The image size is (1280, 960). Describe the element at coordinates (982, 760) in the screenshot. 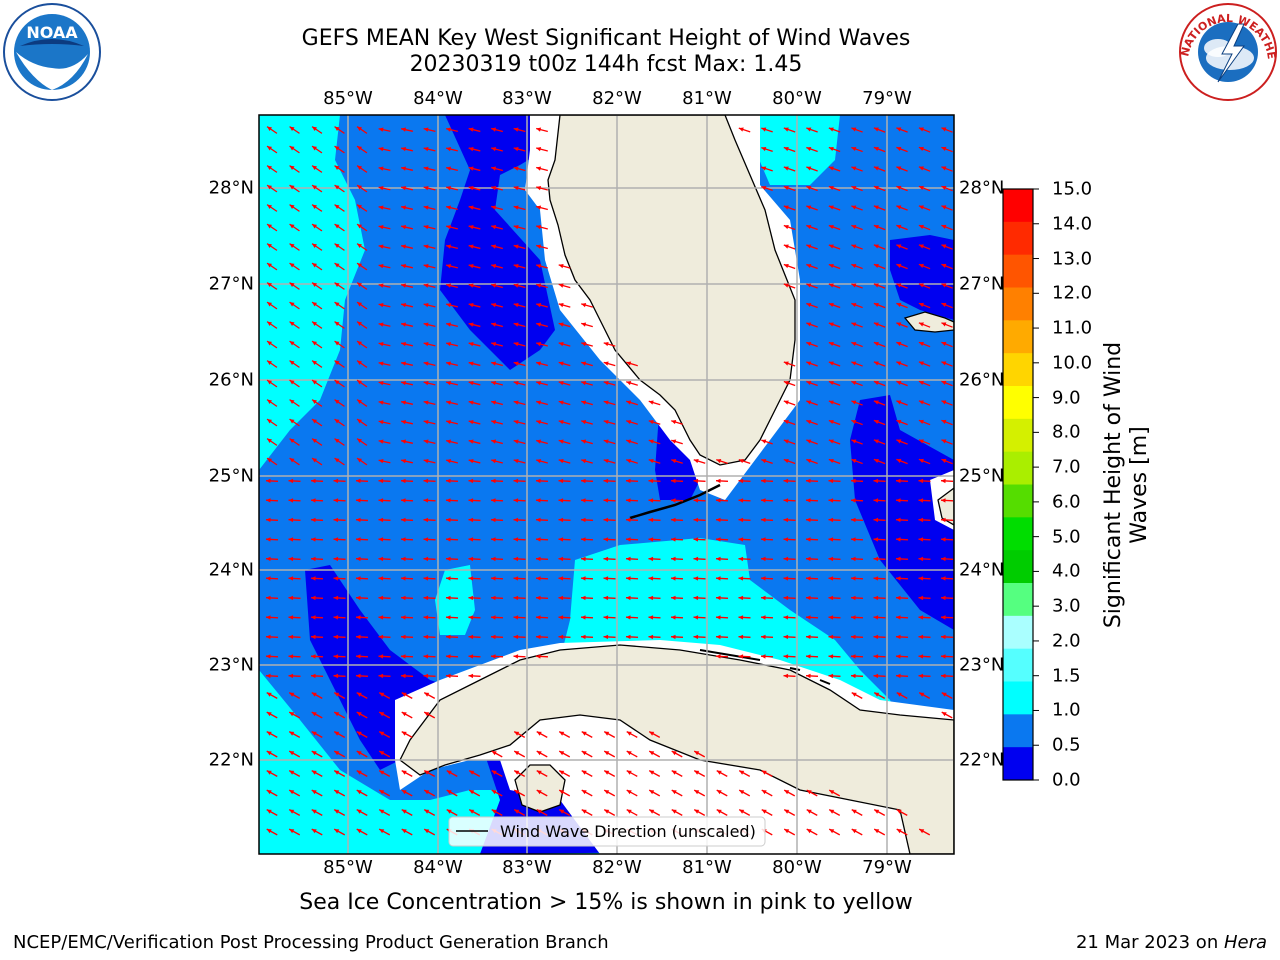

I see `lat-label-right: 22°N` at that location.